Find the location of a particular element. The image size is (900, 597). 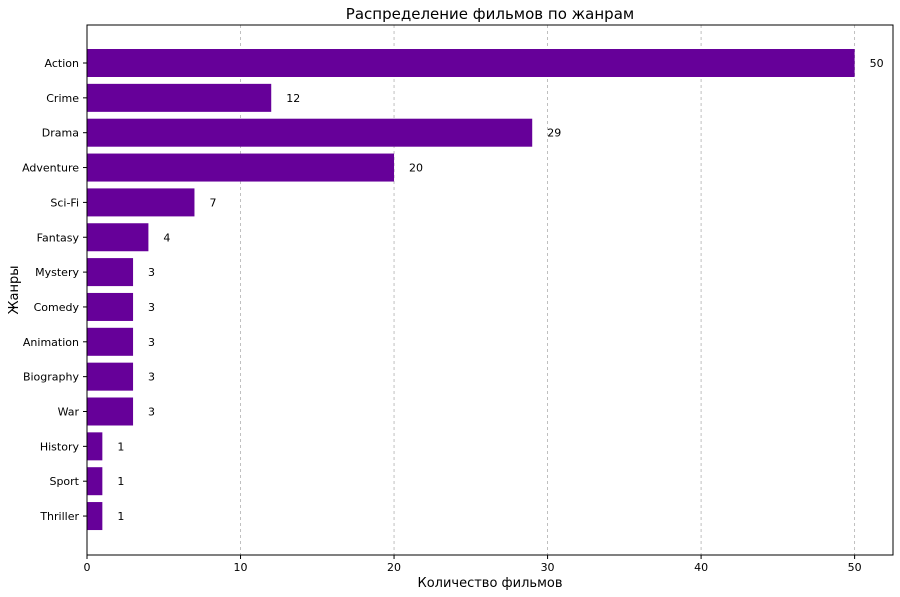

data-label: 4 is located at coordinates (166, 237).